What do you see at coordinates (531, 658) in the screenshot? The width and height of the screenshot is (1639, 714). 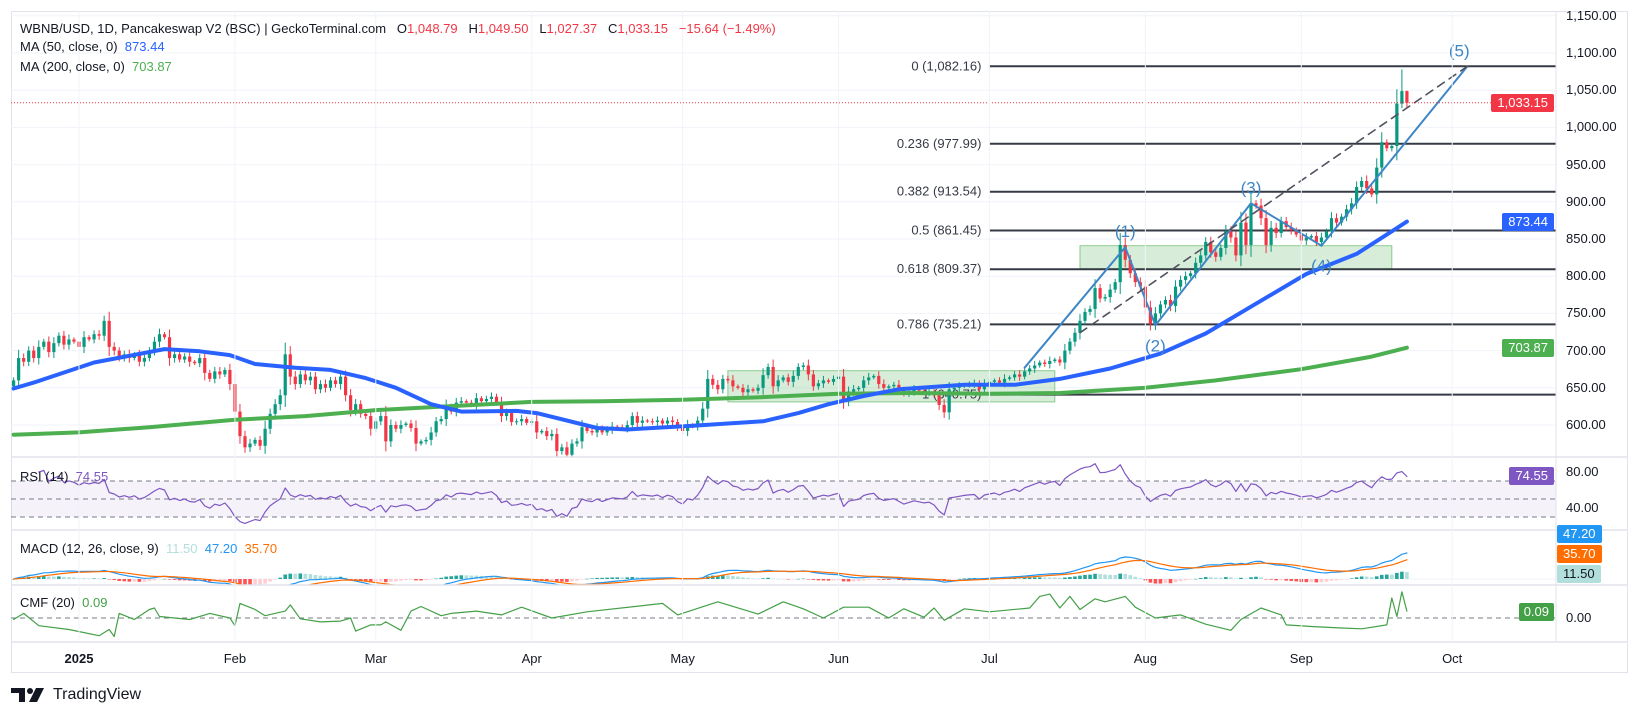 I see `time-axis-label: Apr` at bounding box center [531, 658].